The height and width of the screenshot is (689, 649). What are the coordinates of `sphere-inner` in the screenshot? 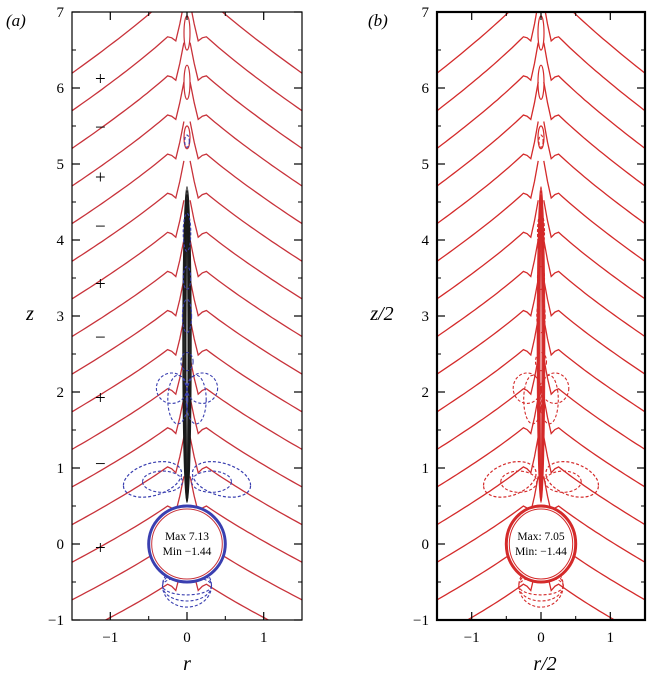 It's located at (187, 544).